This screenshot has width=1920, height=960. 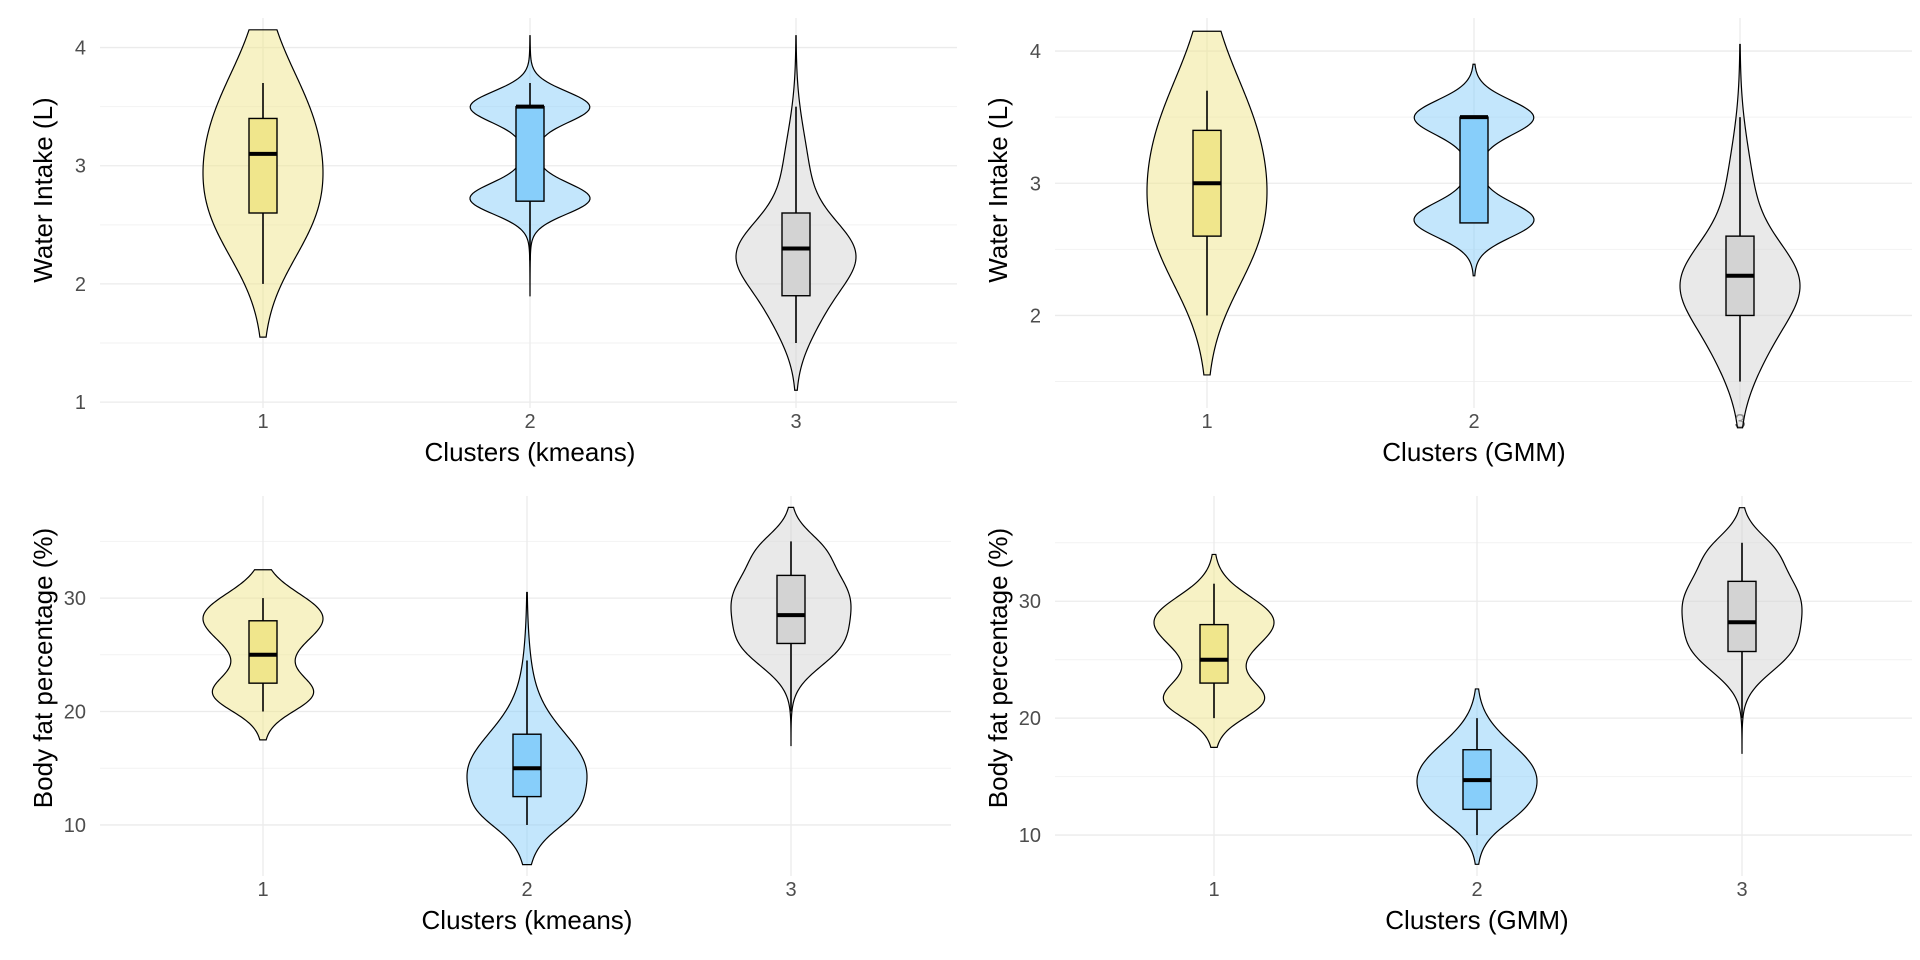 I want to click on panel-fat-gmm: Body fat percentage (%) Clusters (GMM), so click(x=1276, y=731).